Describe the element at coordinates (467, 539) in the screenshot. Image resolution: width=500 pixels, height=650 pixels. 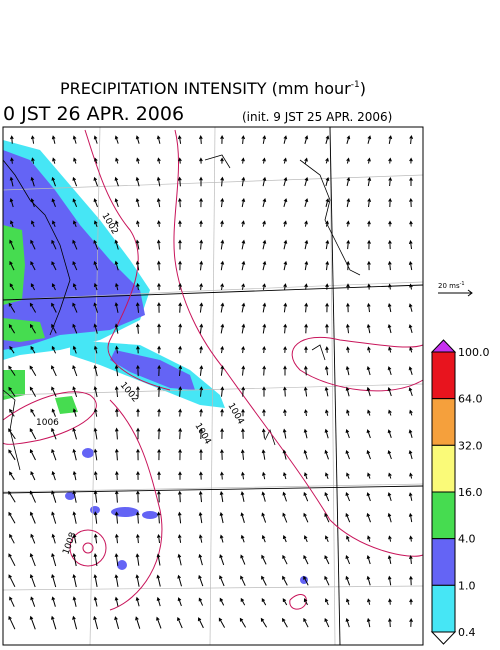
I see `colorbar-label: 4.0` at that location.